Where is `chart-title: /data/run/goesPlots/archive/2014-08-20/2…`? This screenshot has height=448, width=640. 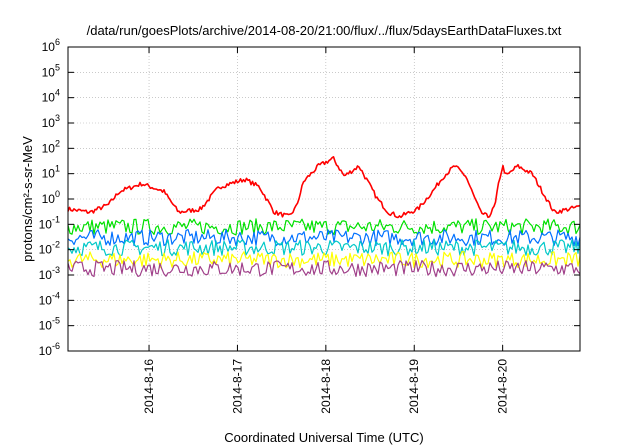
chart-title: /data/run/goesPlots/archive/2014-08-20/2… is located at coordinates (324, 30).